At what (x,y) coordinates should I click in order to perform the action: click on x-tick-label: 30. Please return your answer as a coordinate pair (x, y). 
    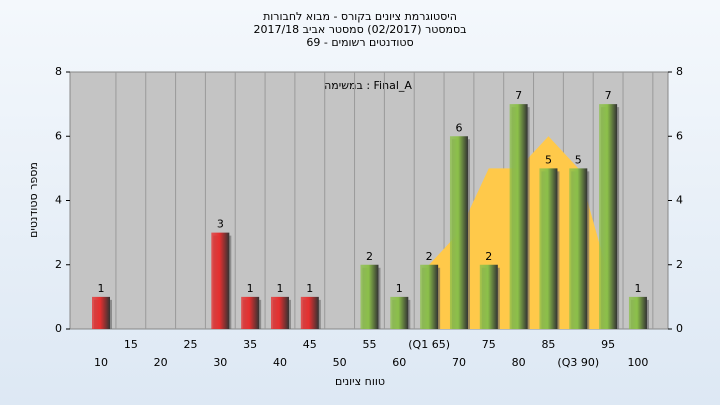
    Looking at the image, I should click on (220, 362).